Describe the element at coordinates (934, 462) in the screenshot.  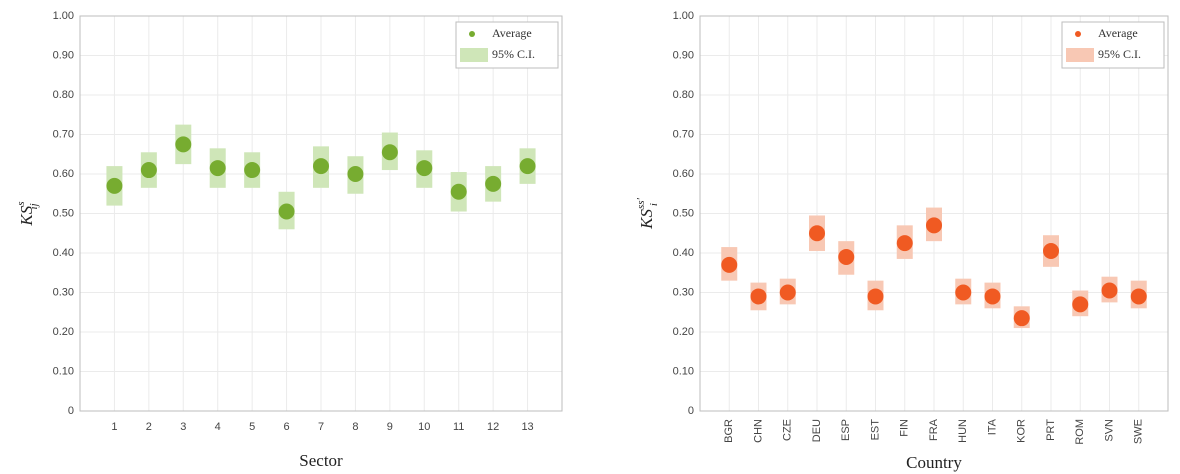
I see `x-axis-label: Country` at that location.